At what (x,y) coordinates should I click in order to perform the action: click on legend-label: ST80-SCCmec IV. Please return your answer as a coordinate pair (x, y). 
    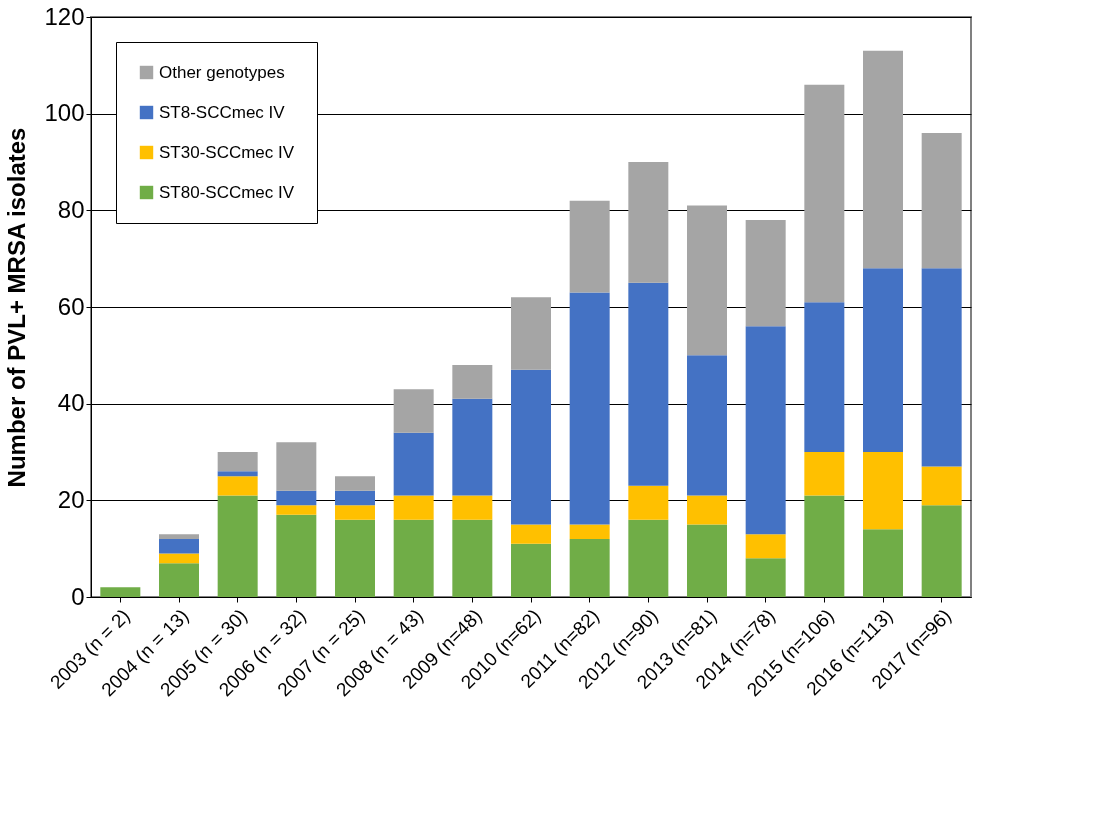
    Looking at the image, I should click on (227, 192).